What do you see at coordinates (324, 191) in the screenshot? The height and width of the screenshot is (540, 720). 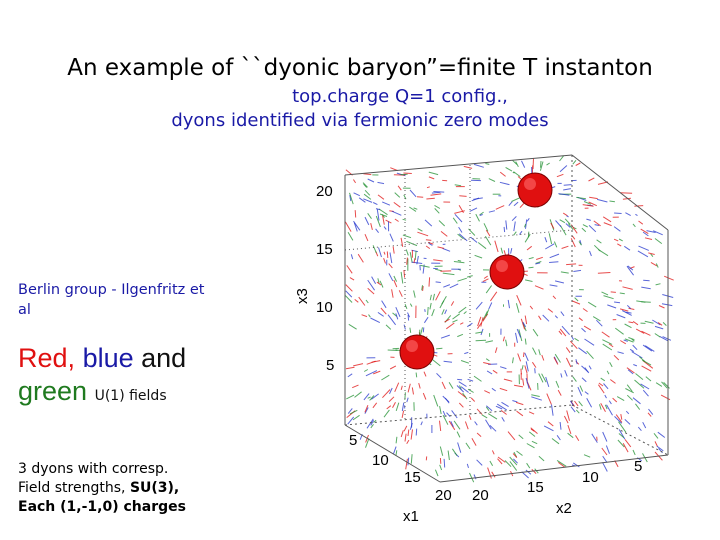 I see `x3-tick-20: 20` at bounding box center [324, 191].